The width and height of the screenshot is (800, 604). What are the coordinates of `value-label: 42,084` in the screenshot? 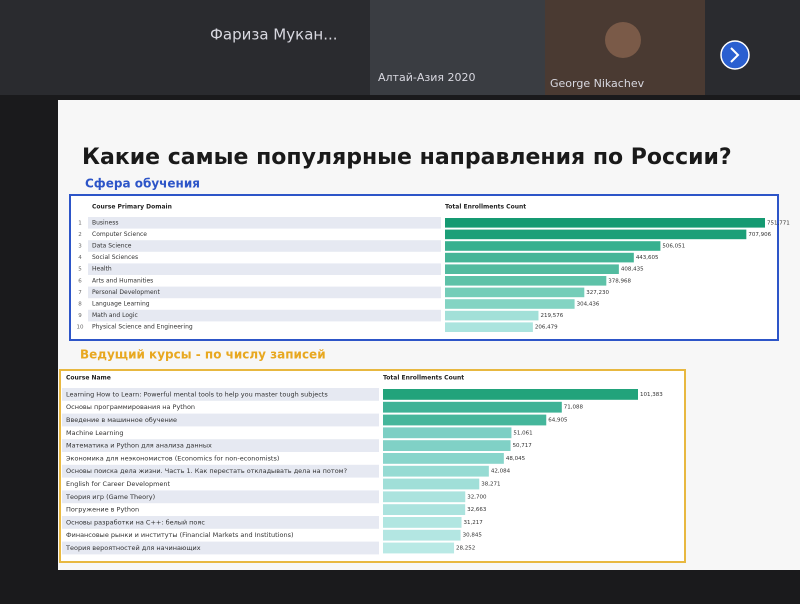 It's located at (501, 472).